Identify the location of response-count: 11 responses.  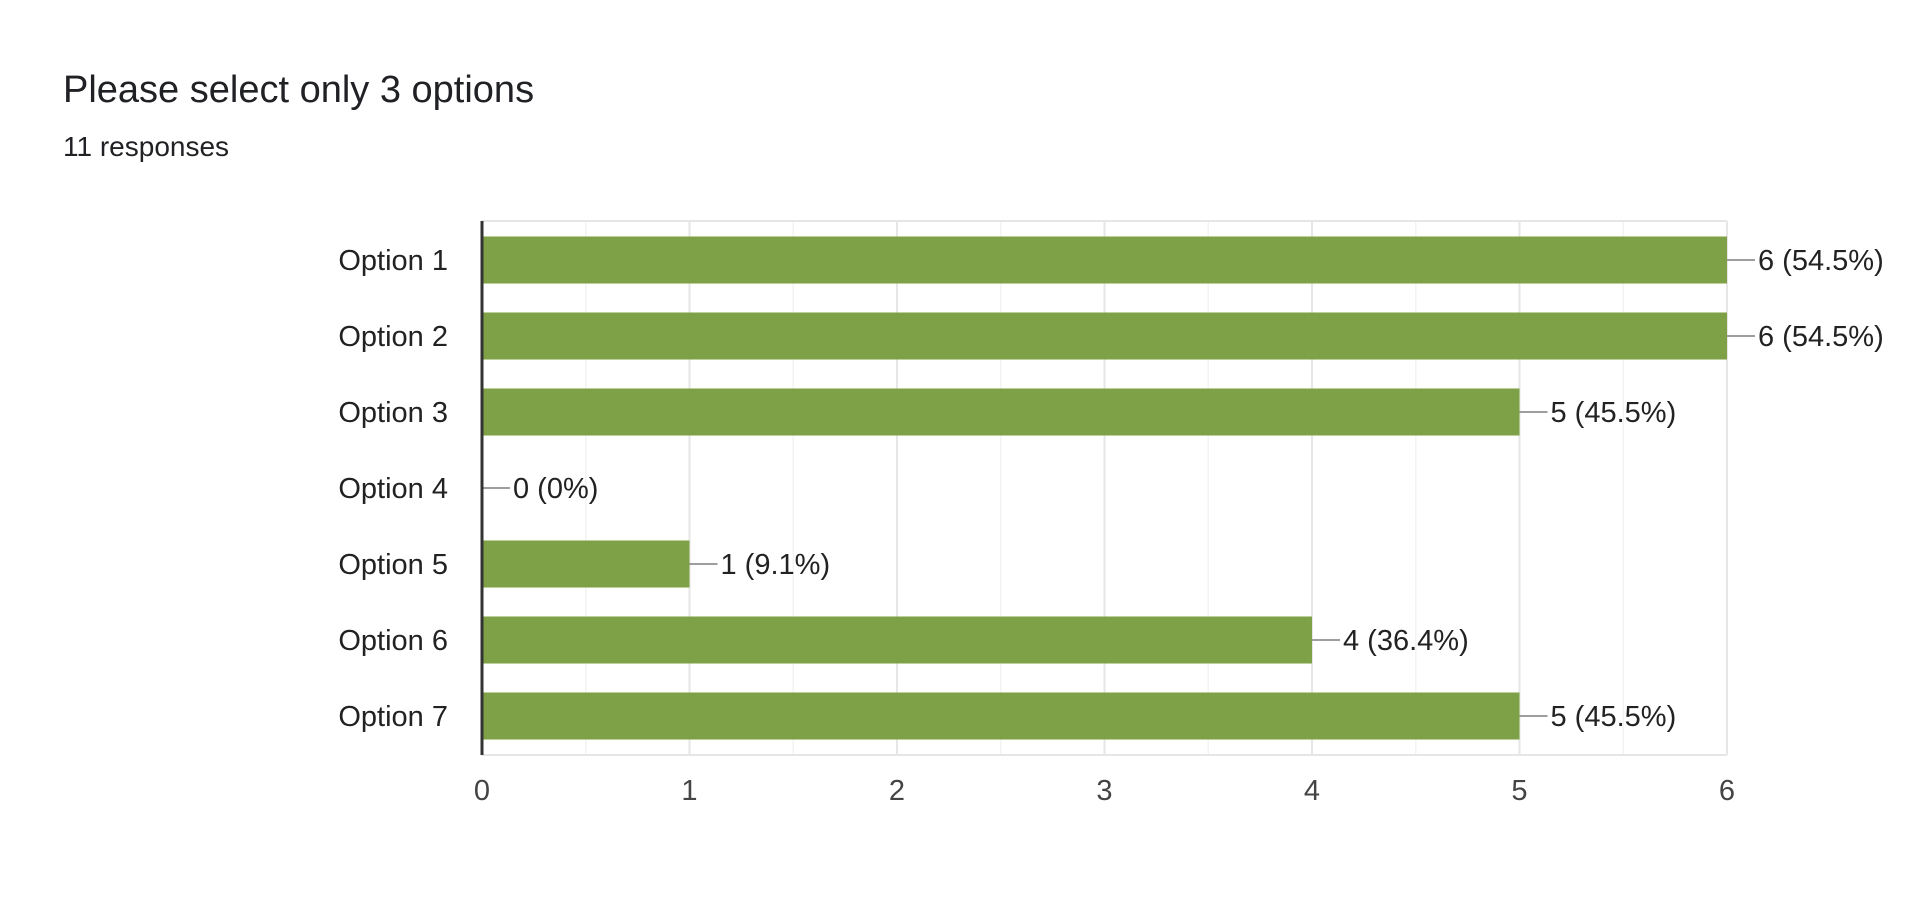
(146, 146).